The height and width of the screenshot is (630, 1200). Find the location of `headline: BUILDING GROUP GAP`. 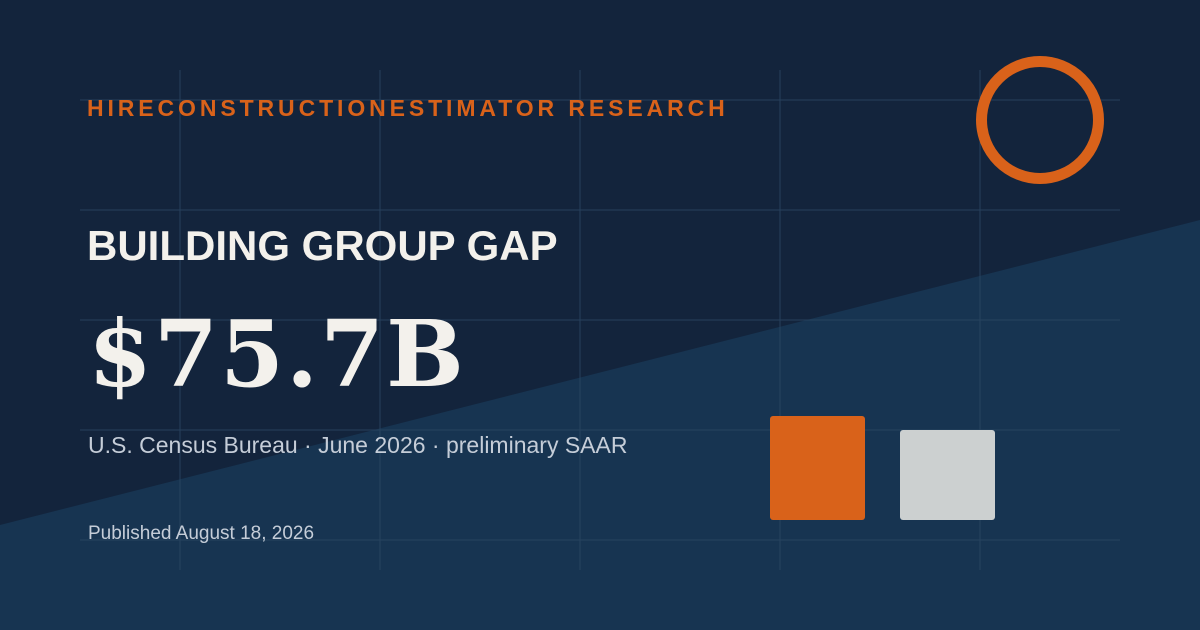

headline: BUILDING GROUP GAP is located at coordinates (322, 245).